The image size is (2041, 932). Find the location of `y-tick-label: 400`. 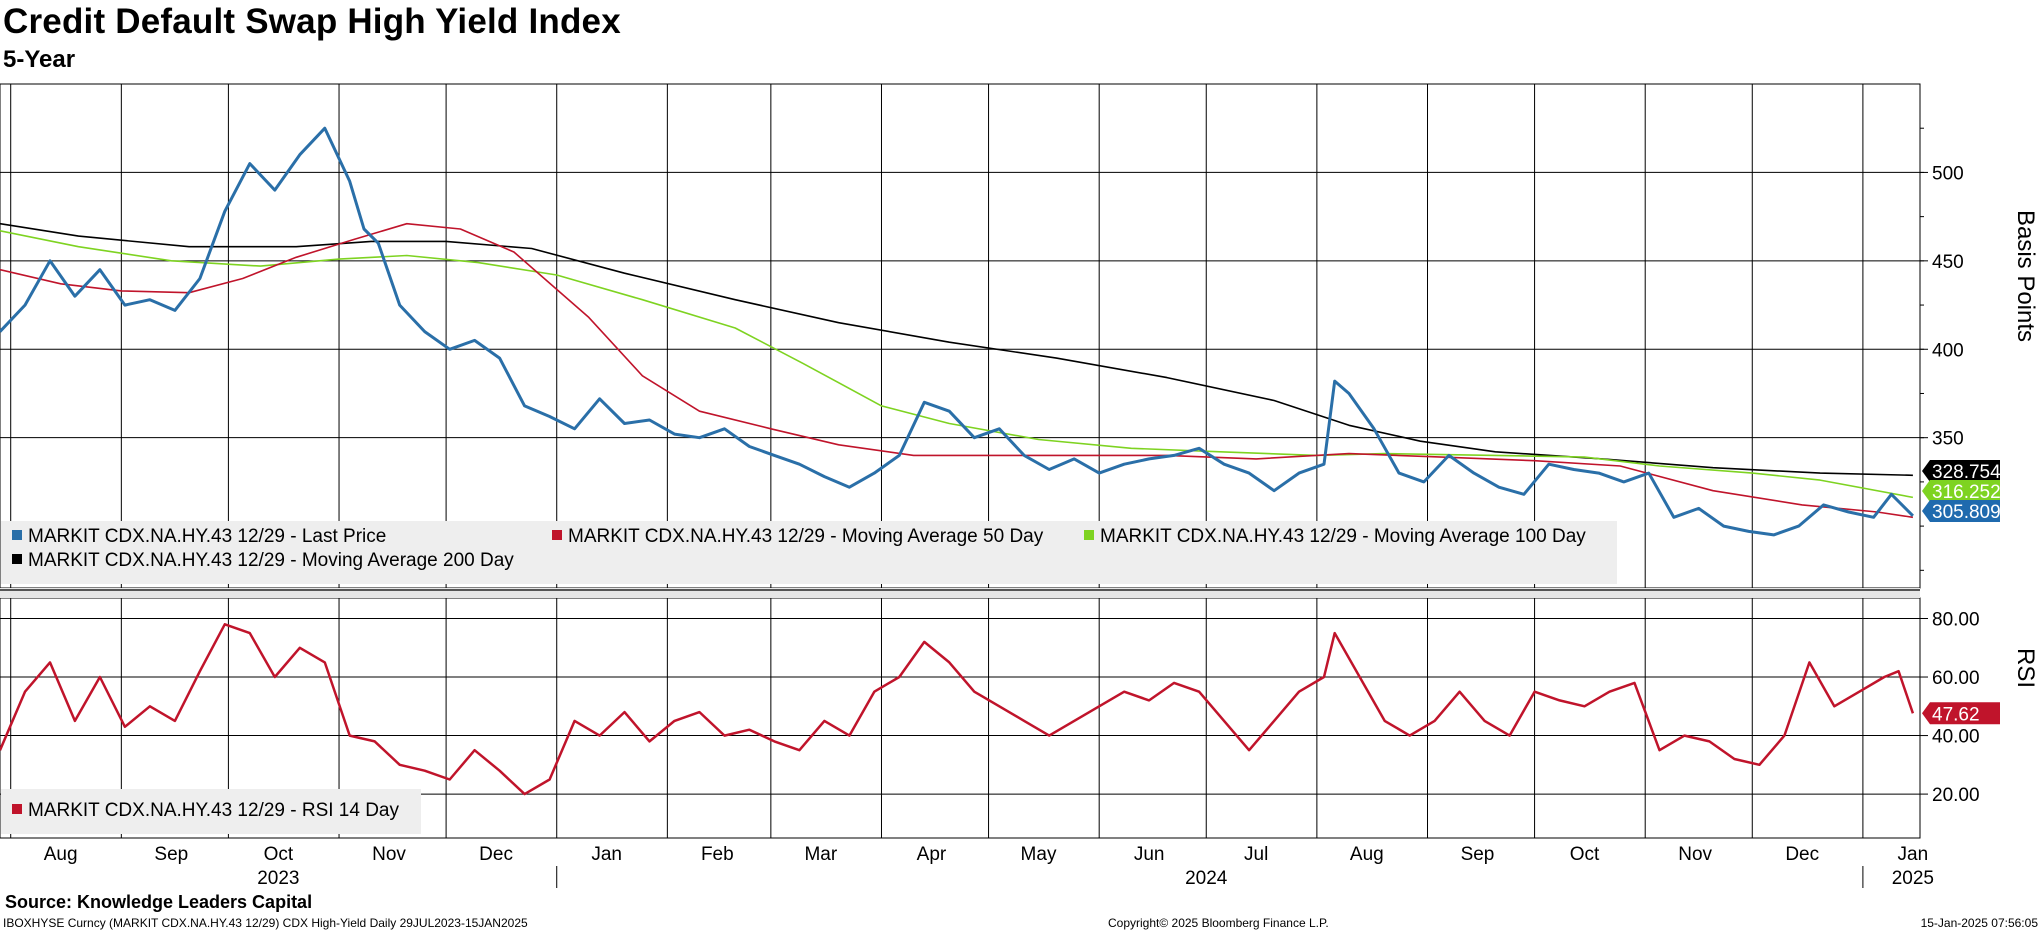

y-tick-label: 400 is located at coordinates (1948, 350).